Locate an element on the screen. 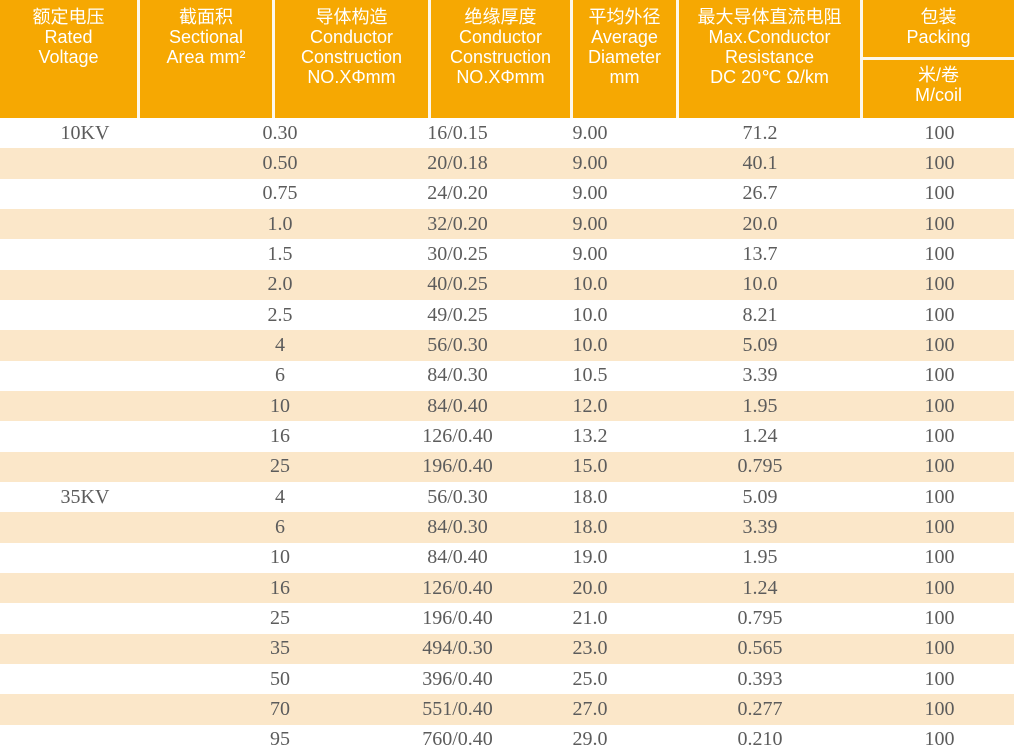 The height and width of the screenshot is (755, 1014). cell-construction: 30/0.25 is located at coordinates (457, 253).